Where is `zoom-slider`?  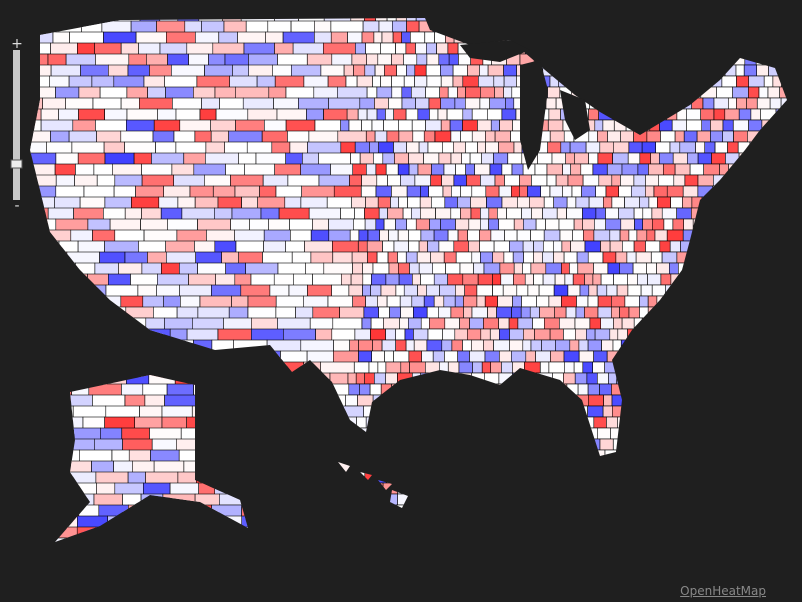 zoom-slider is located at coordinates (16, 125).